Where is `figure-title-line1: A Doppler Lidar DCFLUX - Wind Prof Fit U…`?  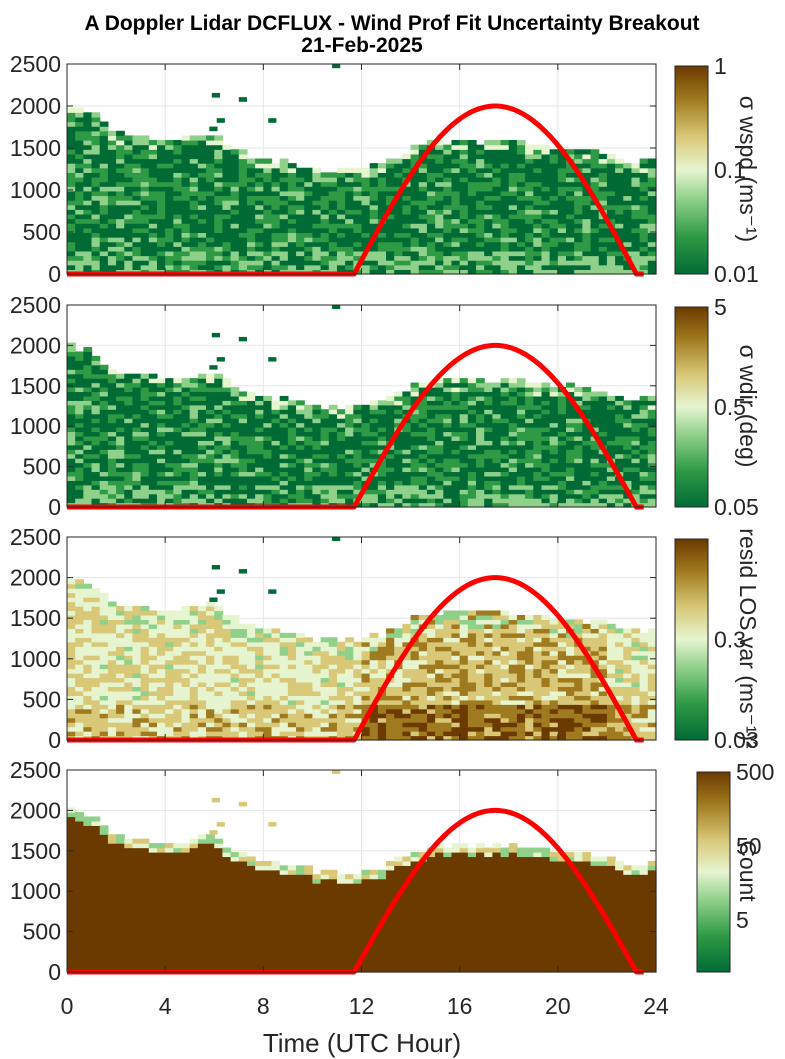
figure-title-line1: A Doppler Lidar DCFLUX - Wind Prof Fit U… is located at coordinates (391, 23).